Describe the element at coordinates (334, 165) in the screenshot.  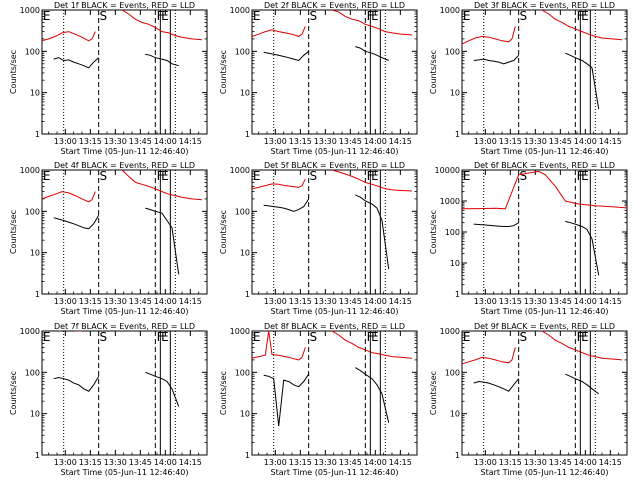
I see `panel-title: Det 5f BLACK = Events, RED = LLD` at that location.